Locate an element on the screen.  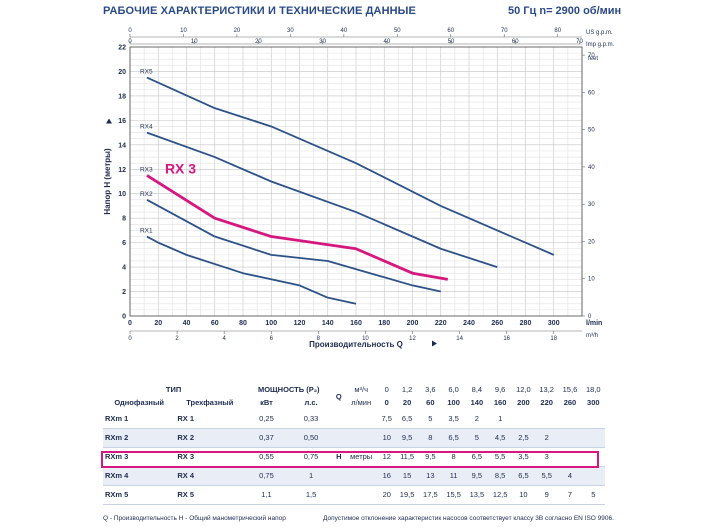
feet-tick-label: 60 is located at coordinates (591, 93).